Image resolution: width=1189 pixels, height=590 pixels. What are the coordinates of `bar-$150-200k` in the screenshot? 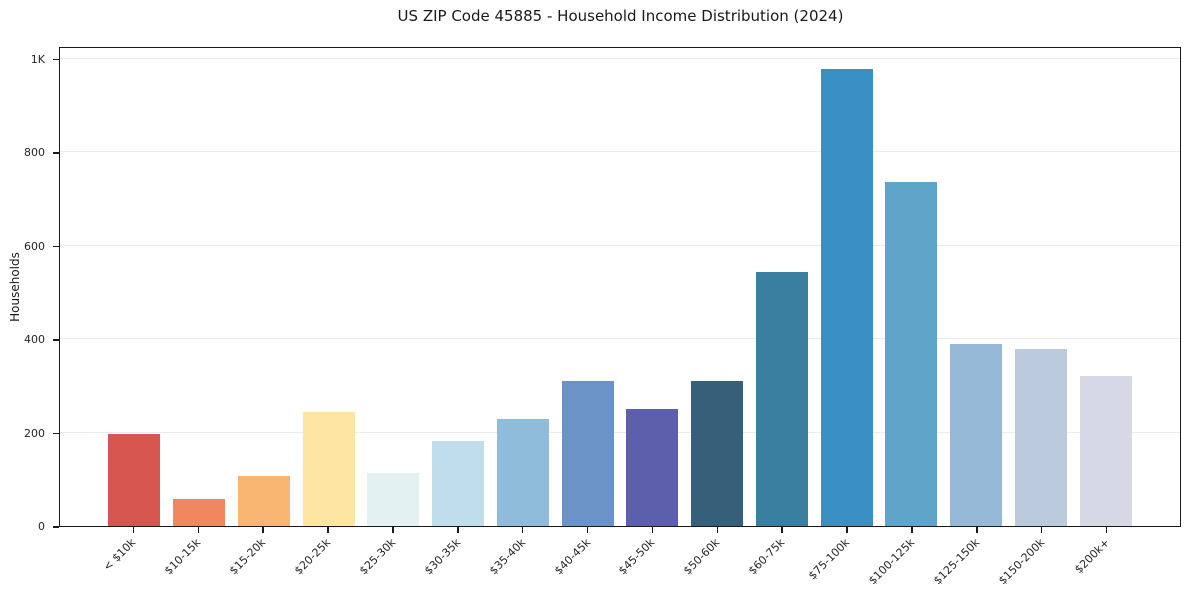 It's located at (1040, 437).